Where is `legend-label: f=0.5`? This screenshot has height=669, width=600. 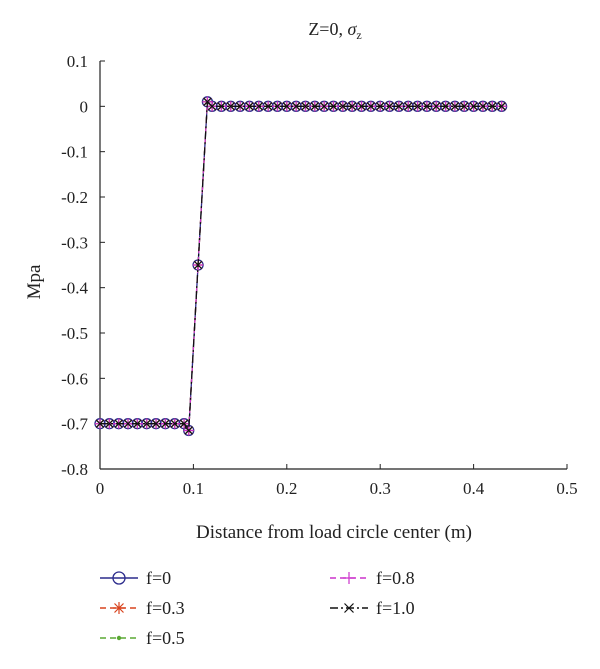
legend-label: f=0.5 is located at coordinates (165, 638).